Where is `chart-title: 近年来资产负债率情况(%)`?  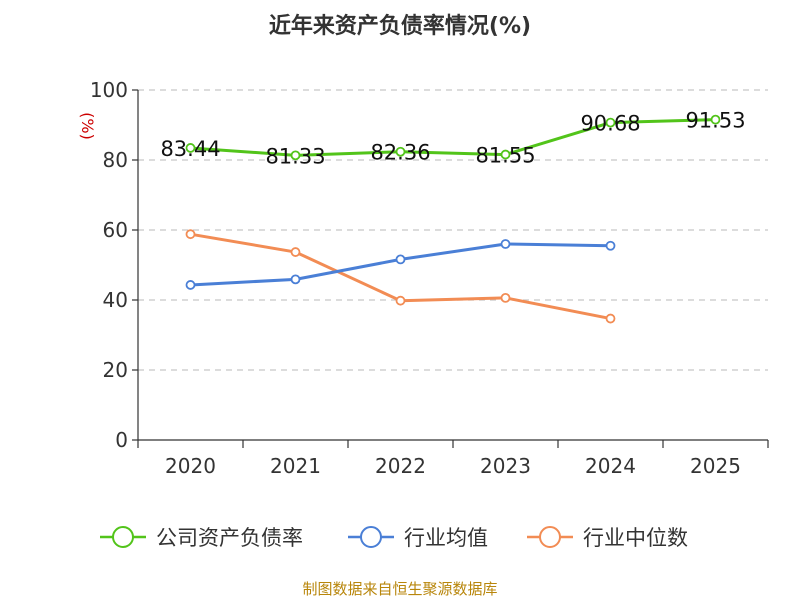
chart-title: 近年来资产负债率情况(%) is located at coordinates (400, 26).